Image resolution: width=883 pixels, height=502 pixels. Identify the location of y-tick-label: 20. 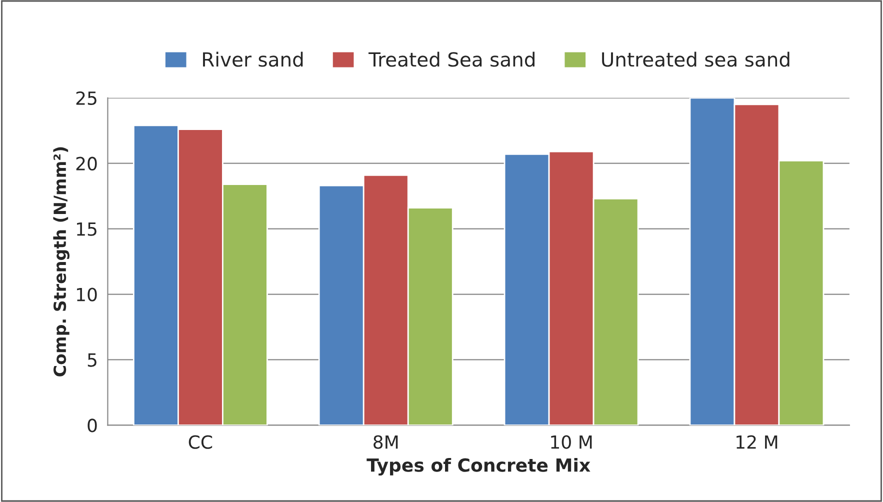
(86, 163).